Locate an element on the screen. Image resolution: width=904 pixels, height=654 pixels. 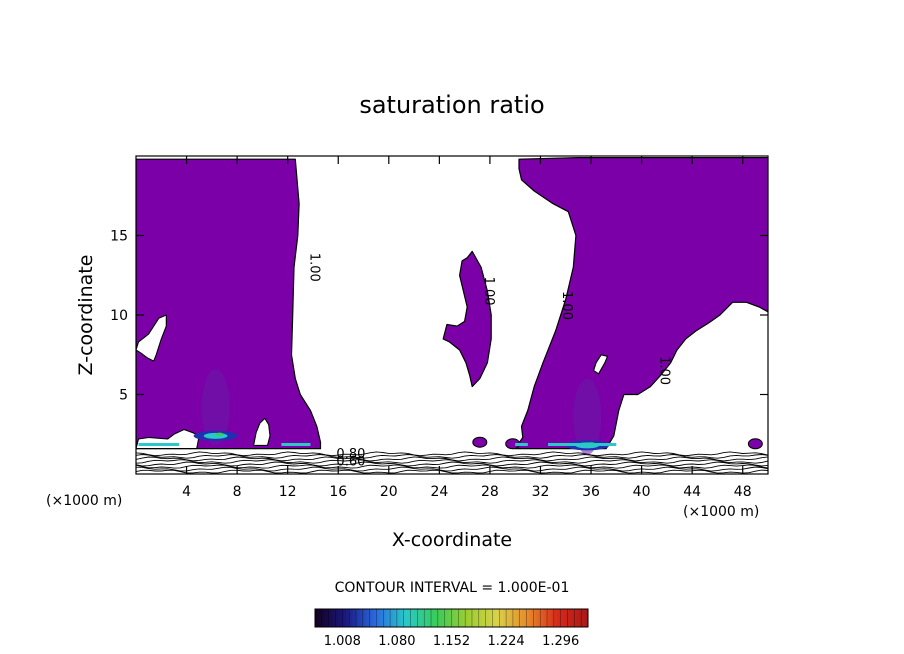
subsaturated-pockets is located at coordinates (372, 382).